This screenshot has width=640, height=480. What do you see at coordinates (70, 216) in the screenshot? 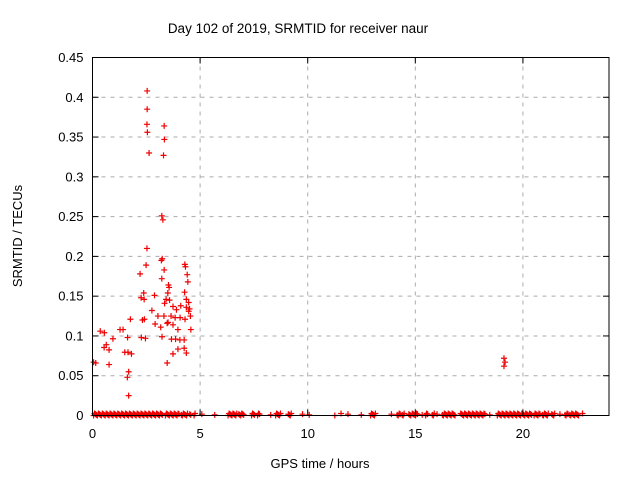
I see `y-tick-label: 0.25` at bounding box center [70, 216].